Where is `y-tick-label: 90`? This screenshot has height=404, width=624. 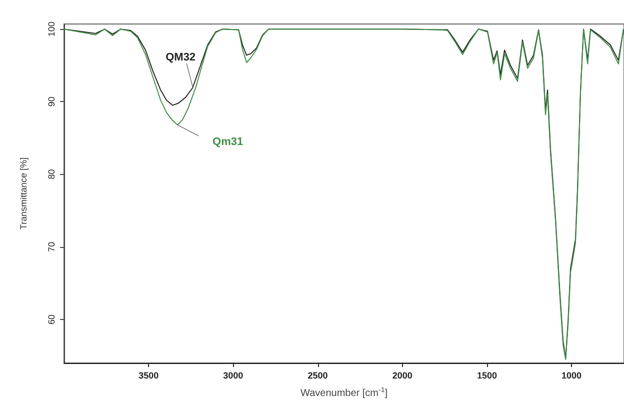
y-tick-label: 90 is located at coordinates (51, 101).